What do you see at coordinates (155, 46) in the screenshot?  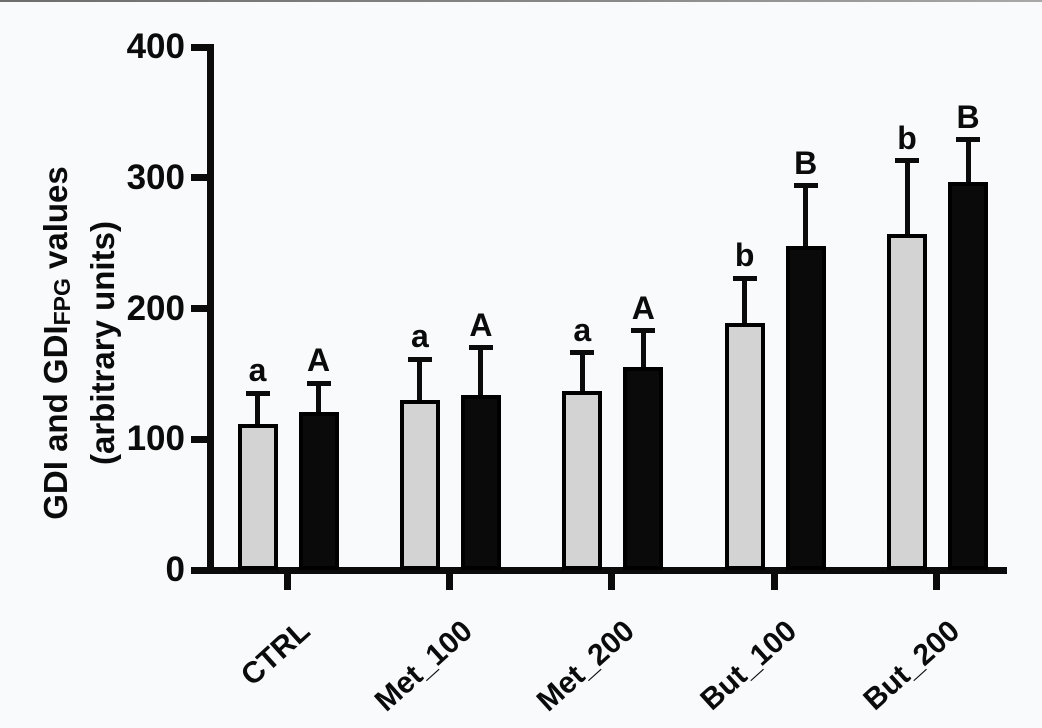 I see `y-tick-label: 400` at bounding box center [155, 46].